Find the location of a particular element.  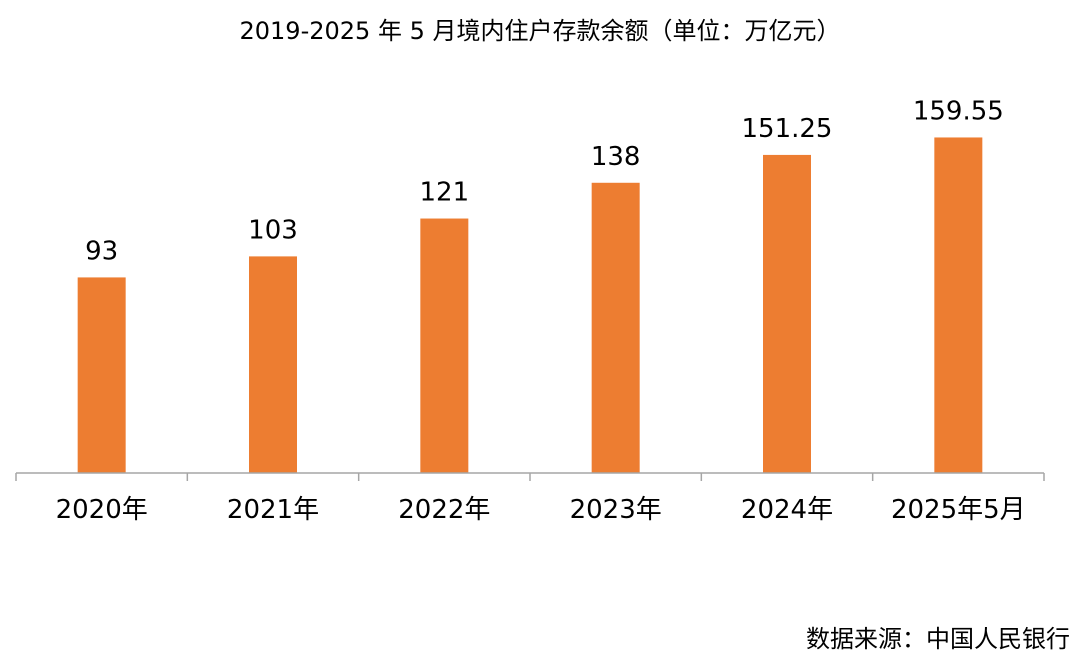

data-label: 159.55 is located at coordinates (958, 111).